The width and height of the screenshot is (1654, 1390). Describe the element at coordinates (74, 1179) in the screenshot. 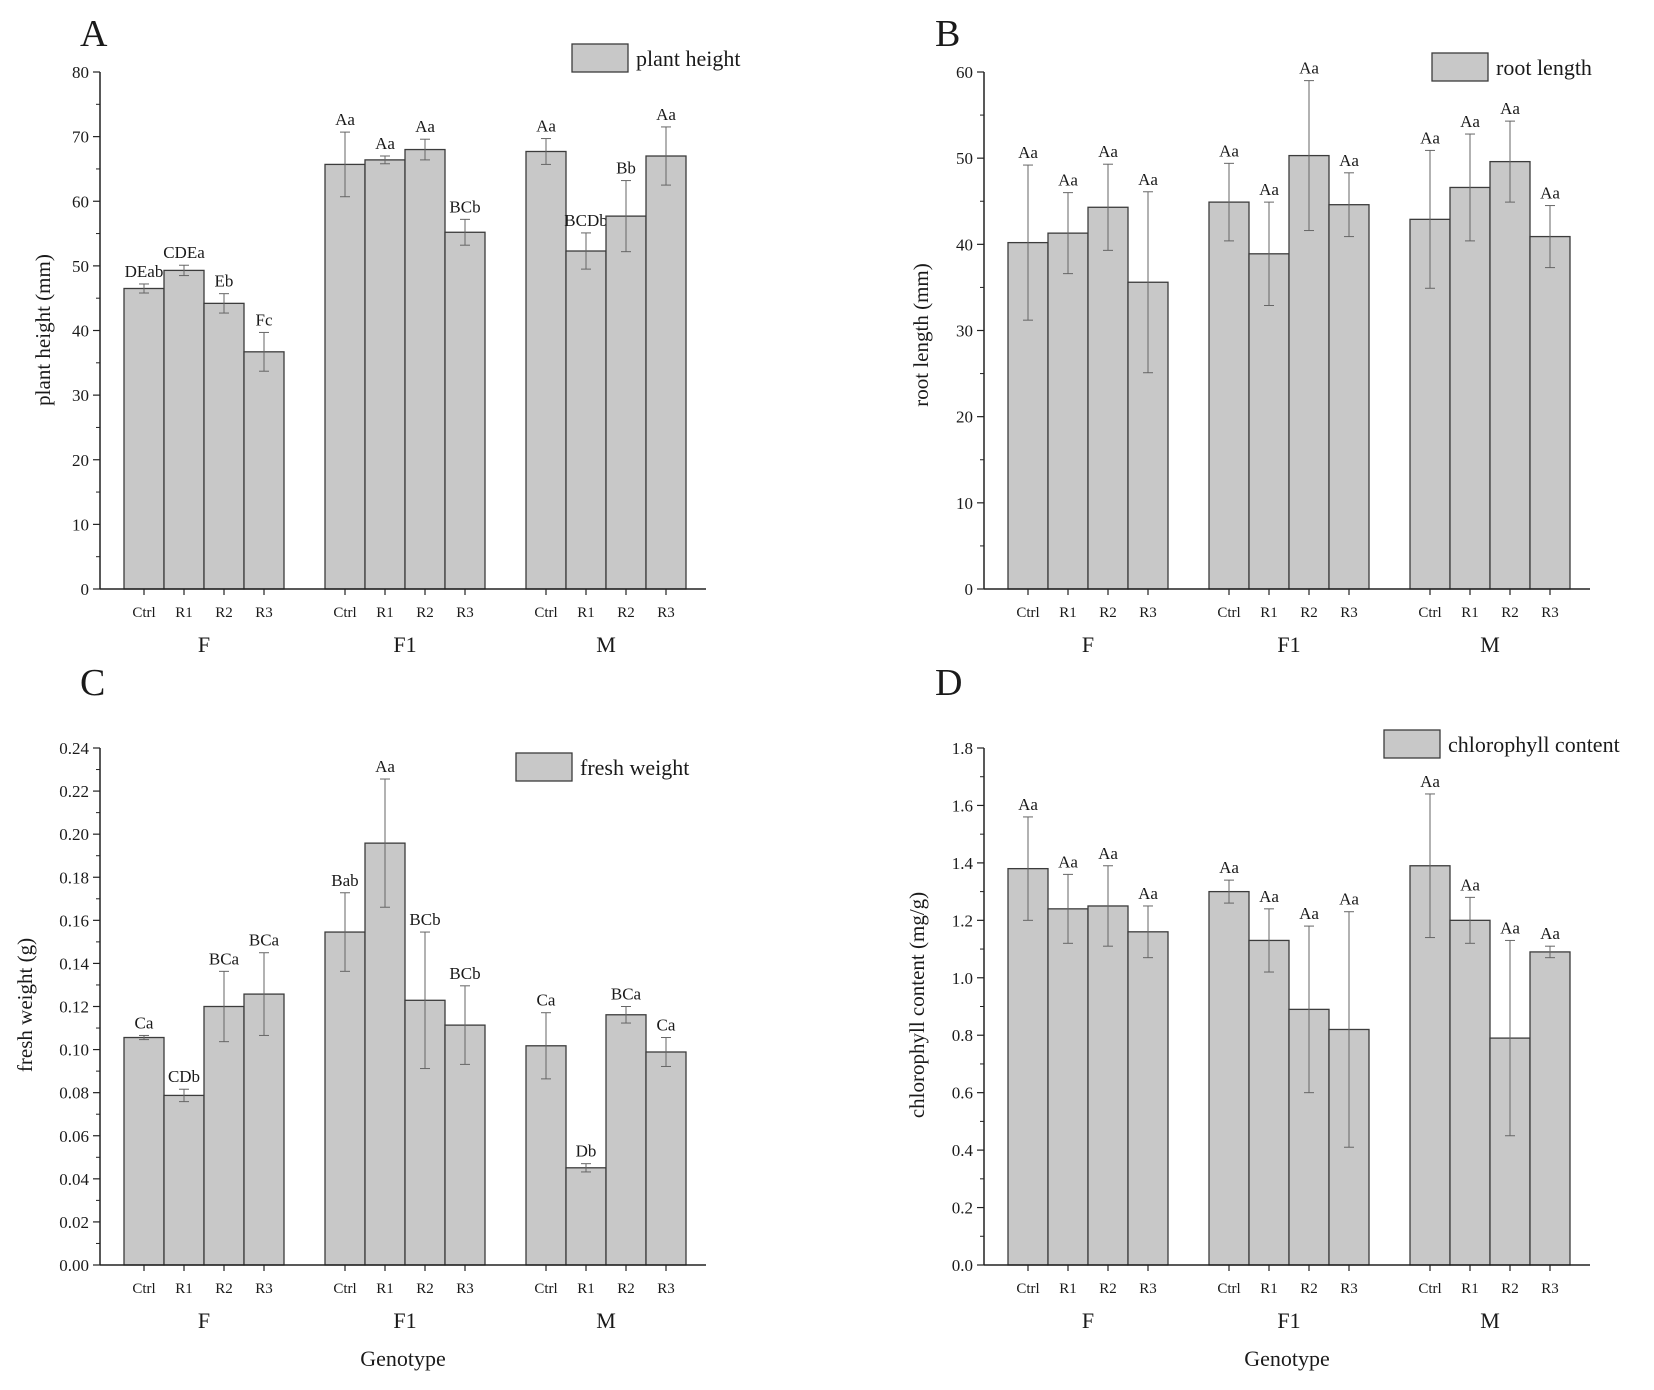

I see `y-tick-label: 0.04` at that location.